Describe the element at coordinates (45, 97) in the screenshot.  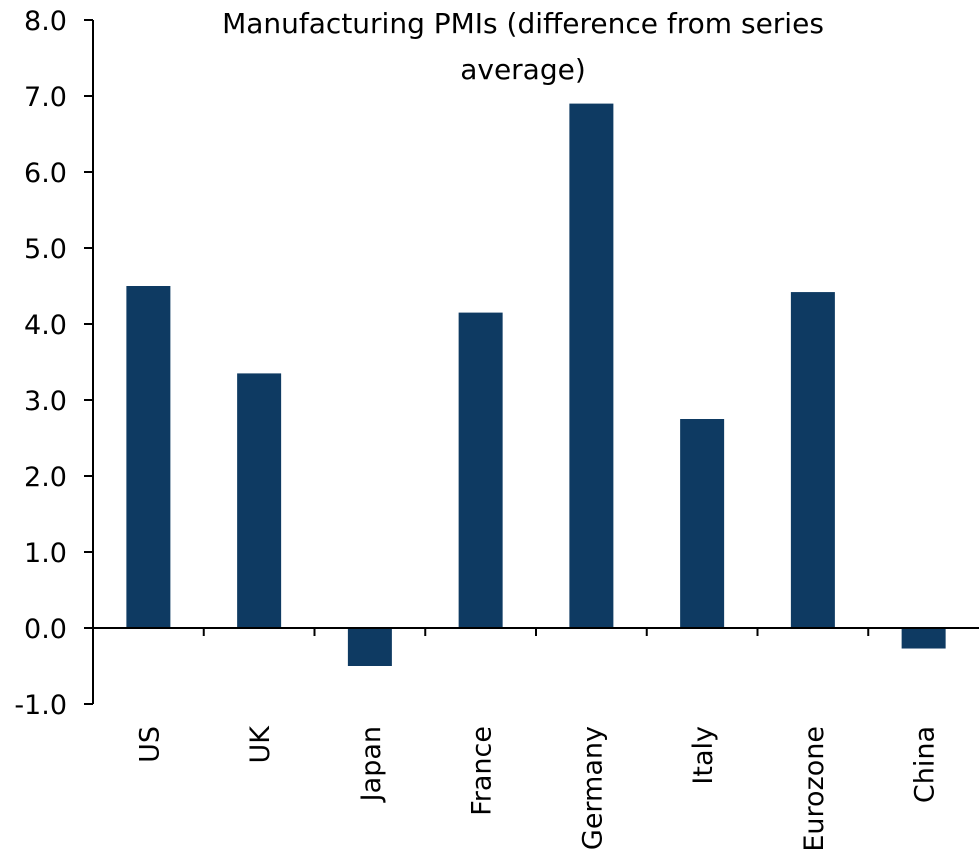
I see `y-tick-label: 7.0` at that location.